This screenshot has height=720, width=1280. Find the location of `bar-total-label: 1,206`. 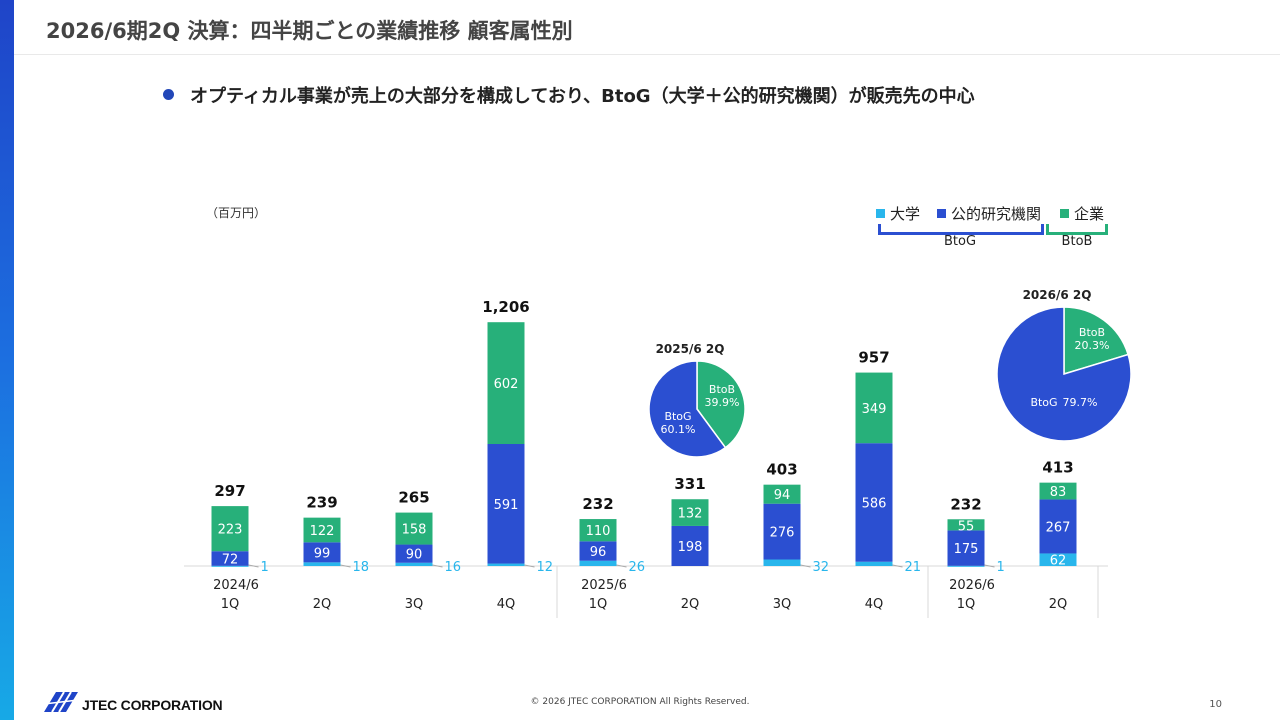

bar-total-label: 1,206 is located at coordinates (505, 307).